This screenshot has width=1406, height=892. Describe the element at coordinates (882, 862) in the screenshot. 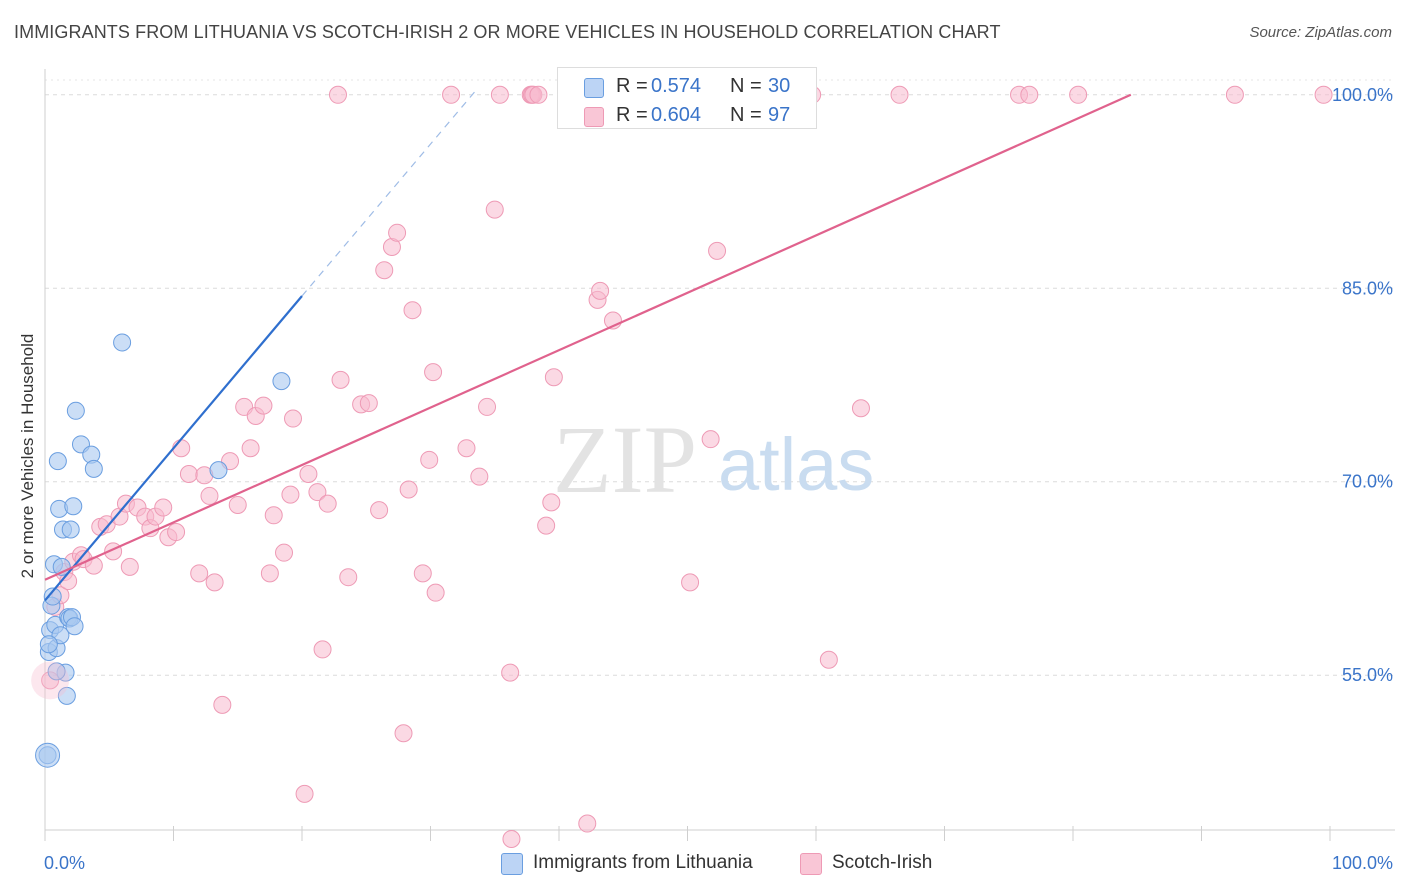

I see `legend-label-scotch: Scotch-Irish` at that location.